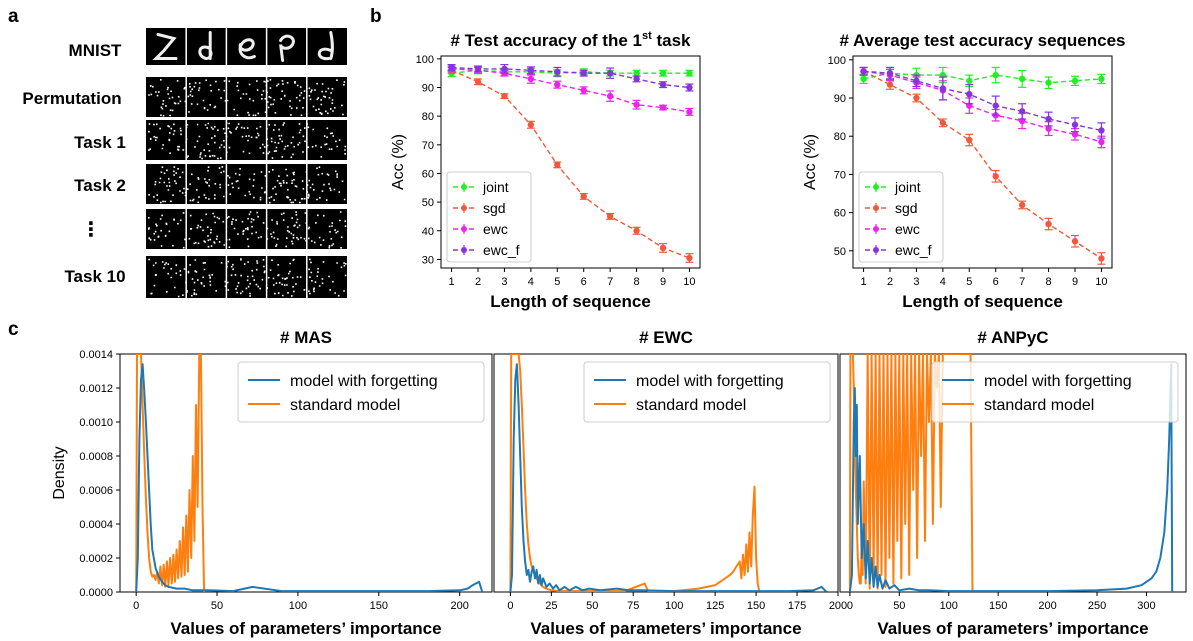 The image size is (1193, 641). I want to click on x-tick-label: 175, so click(797, 606).